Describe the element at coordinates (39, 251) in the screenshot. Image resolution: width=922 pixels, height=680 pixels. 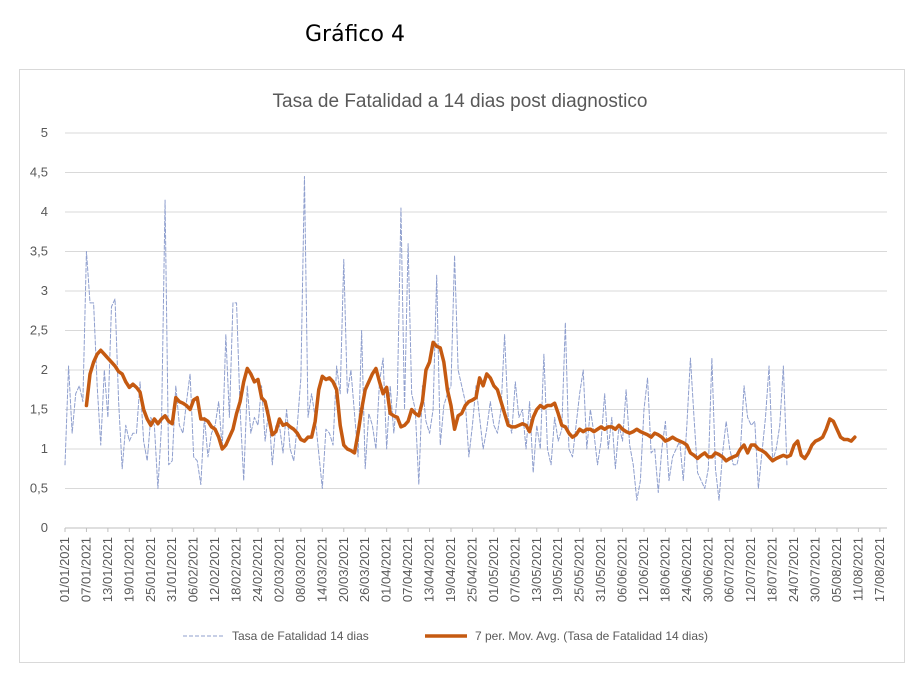
I see `y-tick-label: 3,5` at that location.